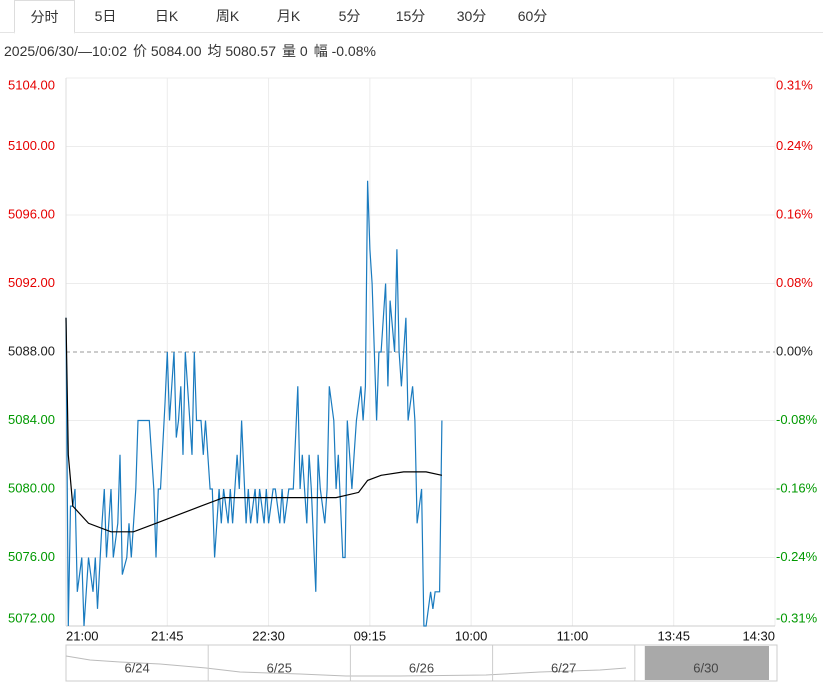 The image size is (823, 684). Describe the element at coordinates (794, 350) in the screenshot. I see `y2-tick-label: 0.00%` at that location.